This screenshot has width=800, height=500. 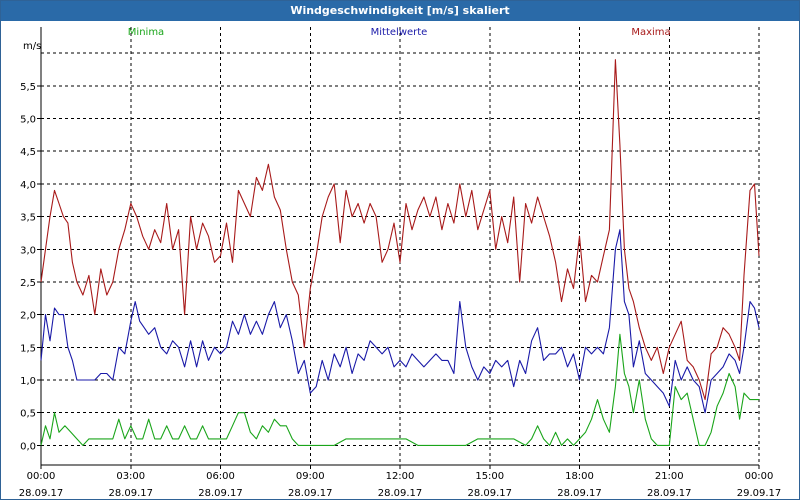 I want to click on y-tick-label: 5,5, so click(x=28, y=87).